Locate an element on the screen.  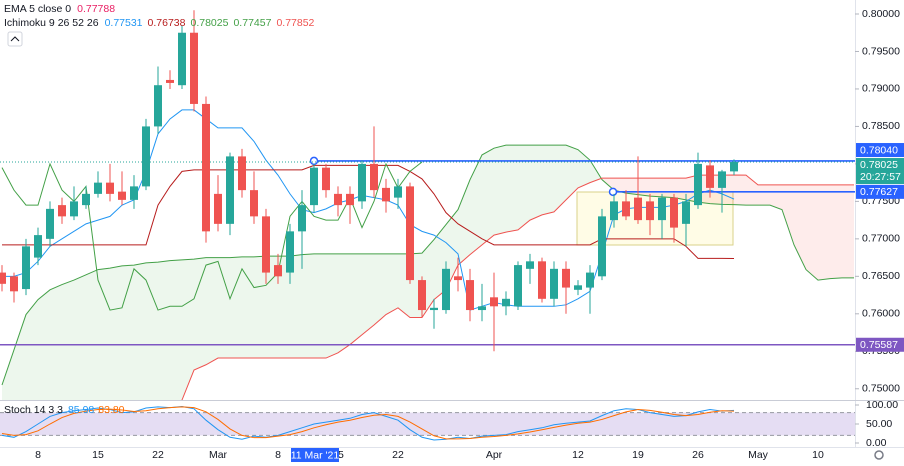
x-tick-label: 19 is located at coordinates (638, 455).